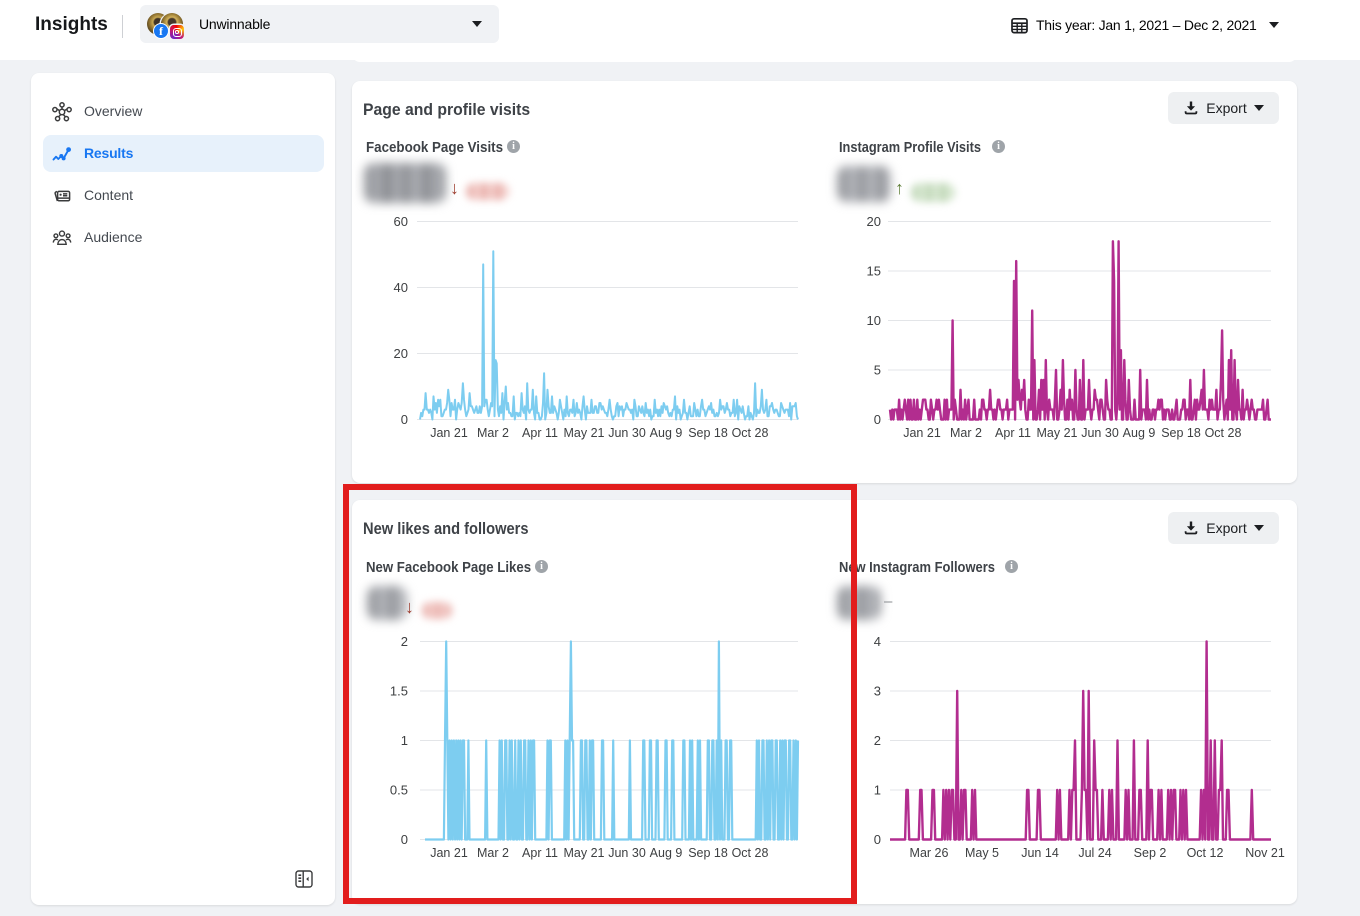  Describe the element at coordinates (399, 790) in the screenshot. I see `svg-text: 0.5` at that location.